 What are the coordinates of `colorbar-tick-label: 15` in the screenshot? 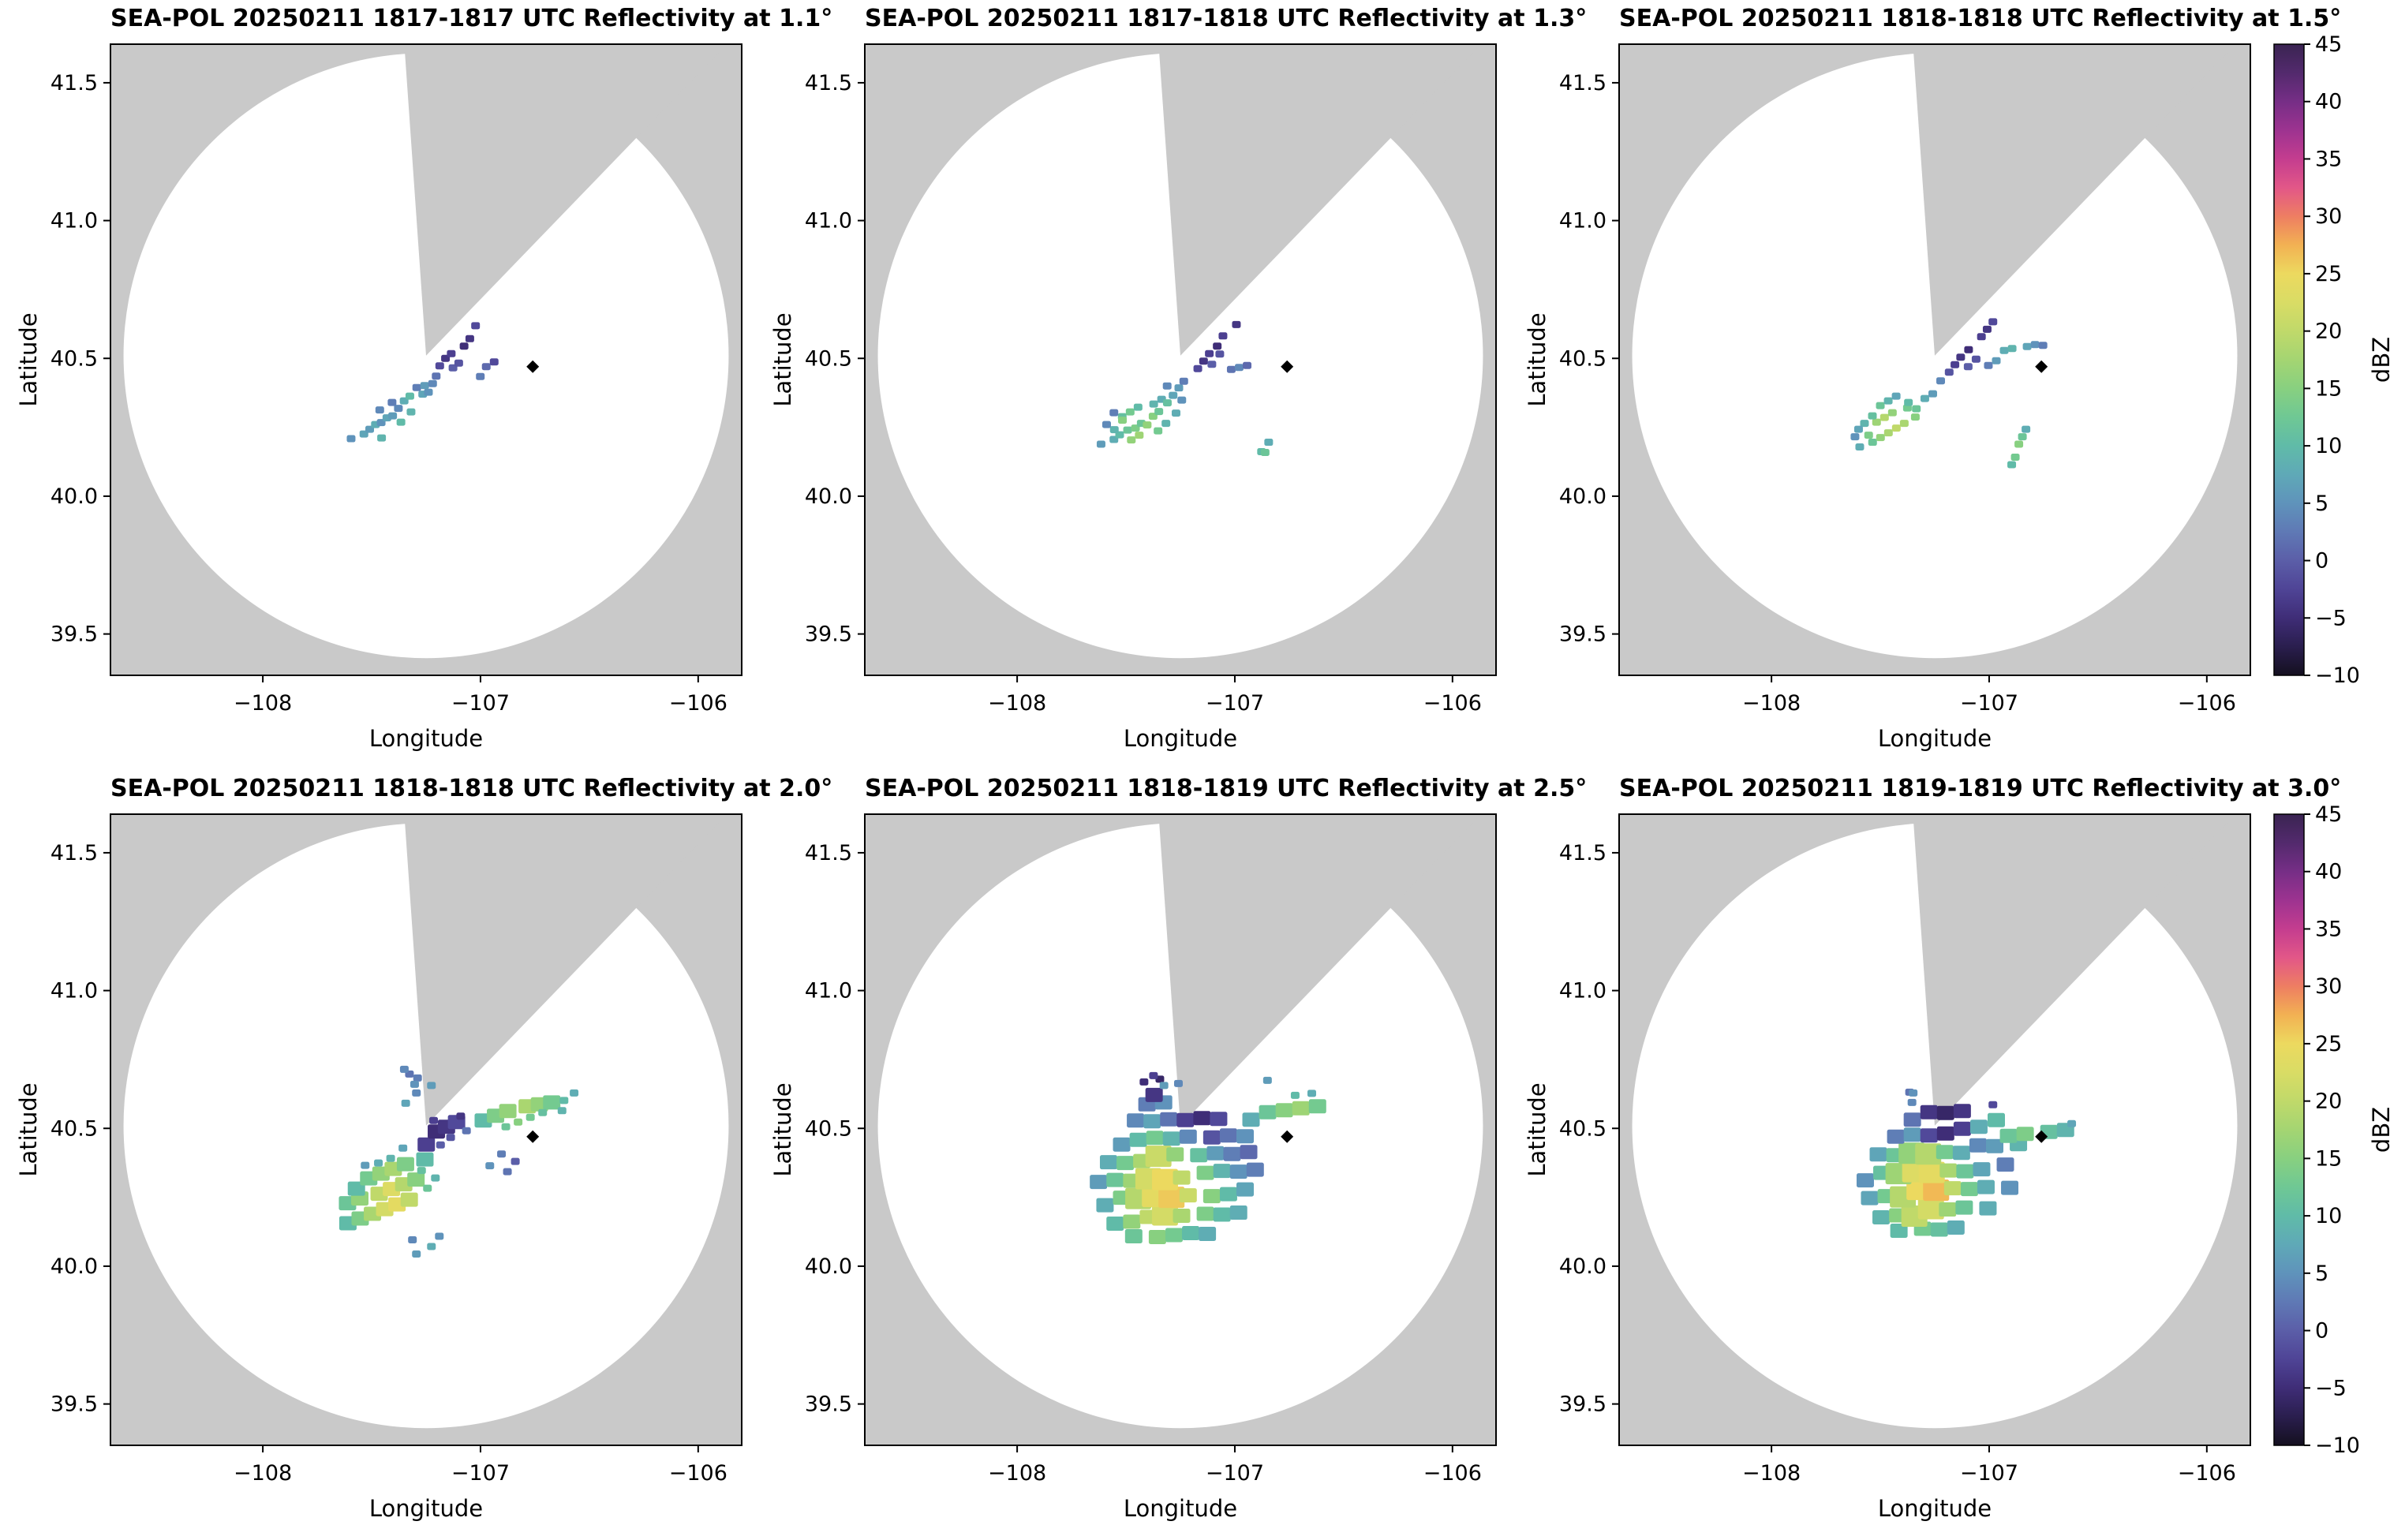 It's located at (2328, 1158).